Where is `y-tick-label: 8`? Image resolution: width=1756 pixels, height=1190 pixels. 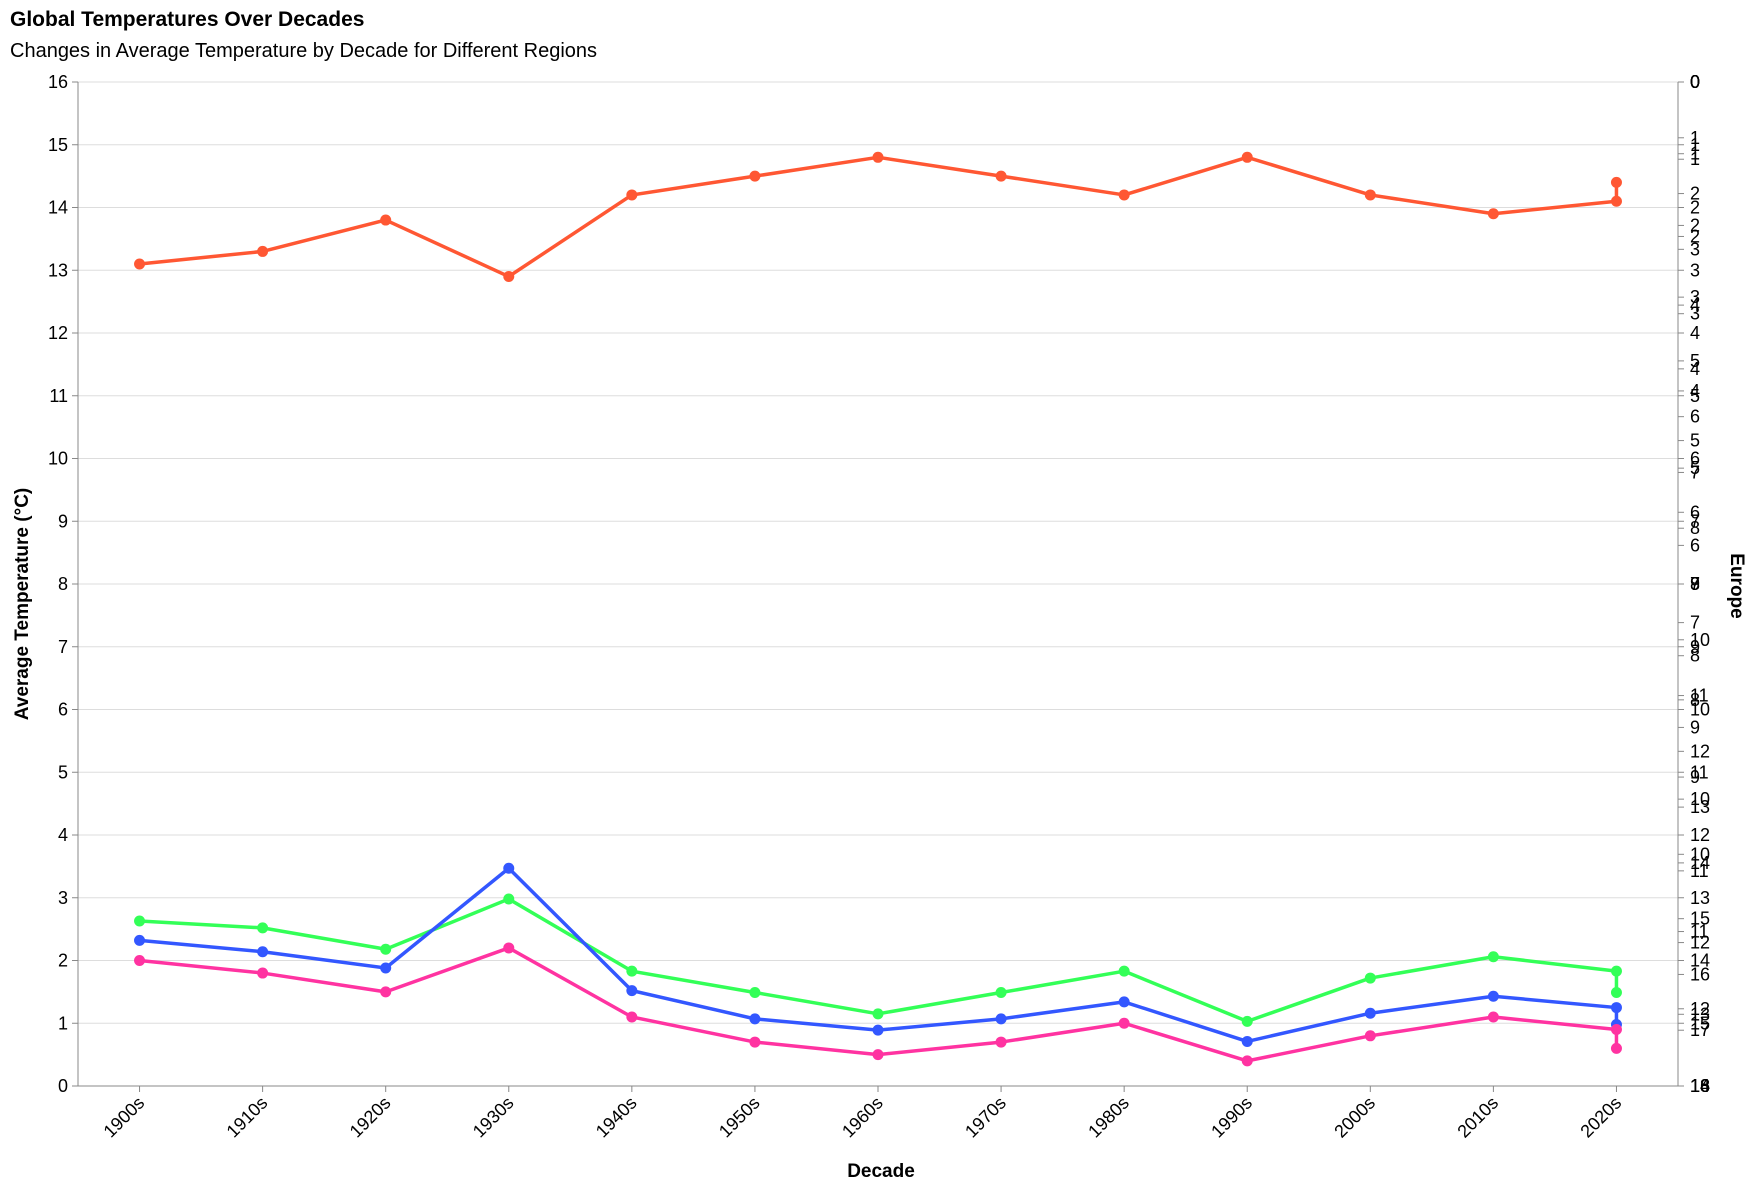 y-tick-label: 8 is located at coordinates (63, 584).